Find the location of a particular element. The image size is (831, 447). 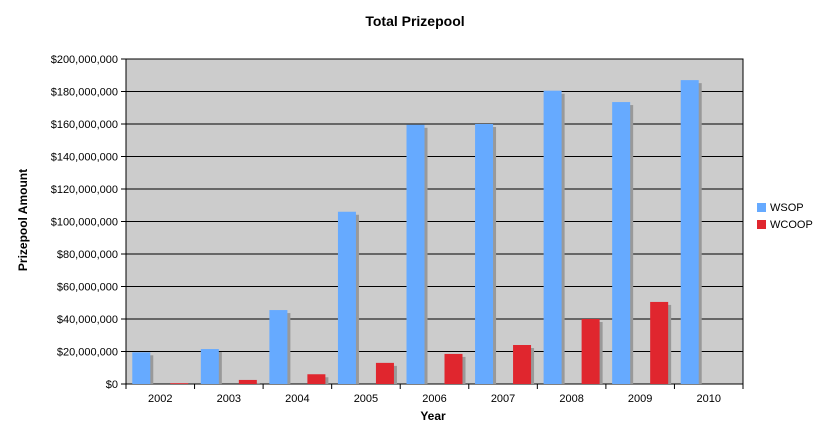

y-tick-label: $180,000,000 is located at coordinates (84, 93).